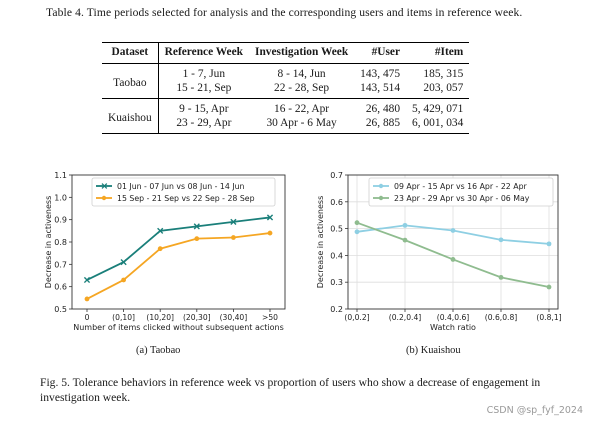 The height and width of the screenshot is (421, 593). Describe the element at coordinates (548, 317) in the screenshot. I see `x-tick-label: (0.8,1]` at that location.